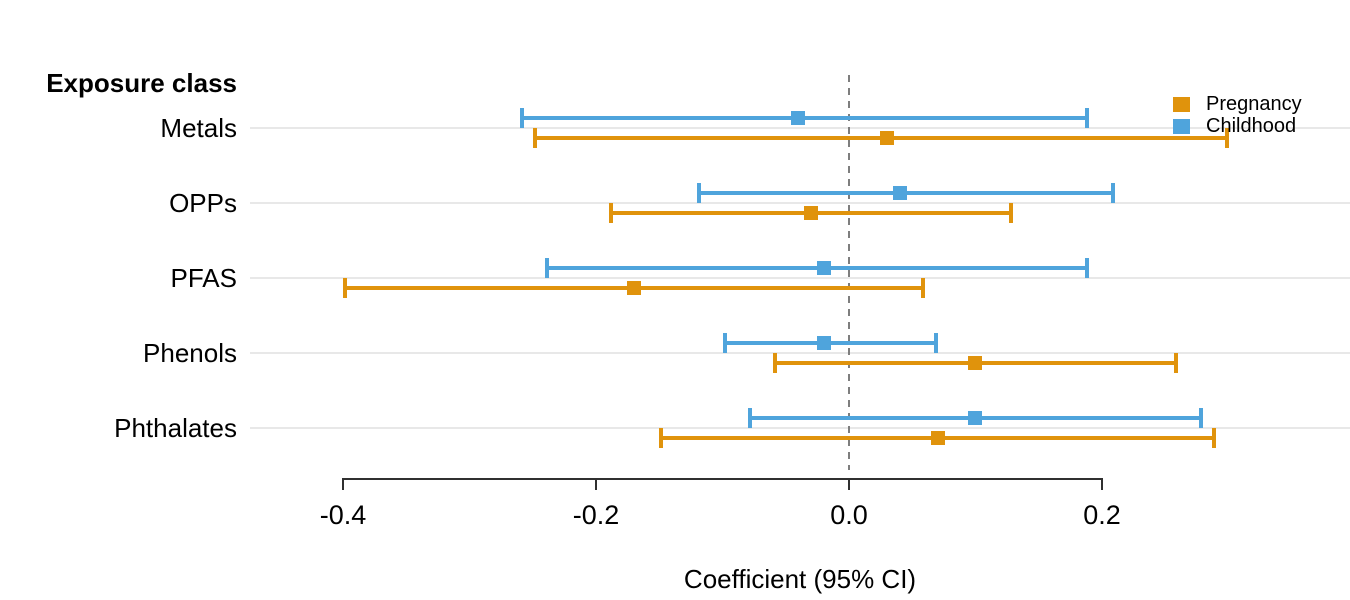  Describe the element at coordinates (800, 579) in the screenshot. I see `x-axis-title: Coefficient (95% CI)` at that location.